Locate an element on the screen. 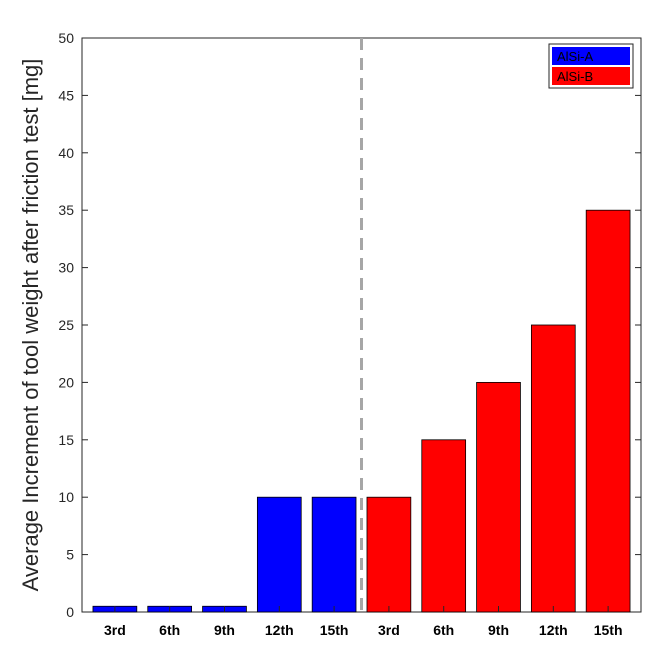 This screenshot has width=655, height=654. legend-swatch-alsi-b is located at coordinates (591, 76).